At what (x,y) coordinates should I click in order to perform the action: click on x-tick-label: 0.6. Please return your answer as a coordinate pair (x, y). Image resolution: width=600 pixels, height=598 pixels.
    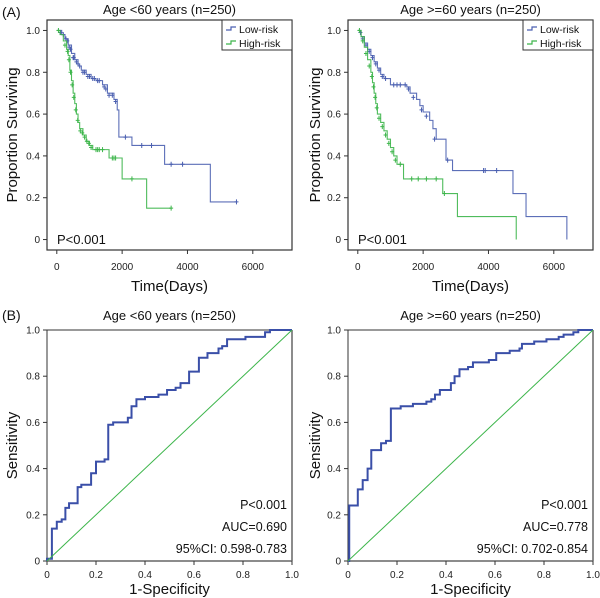
    Looking at the image, I should click on (194, 575).